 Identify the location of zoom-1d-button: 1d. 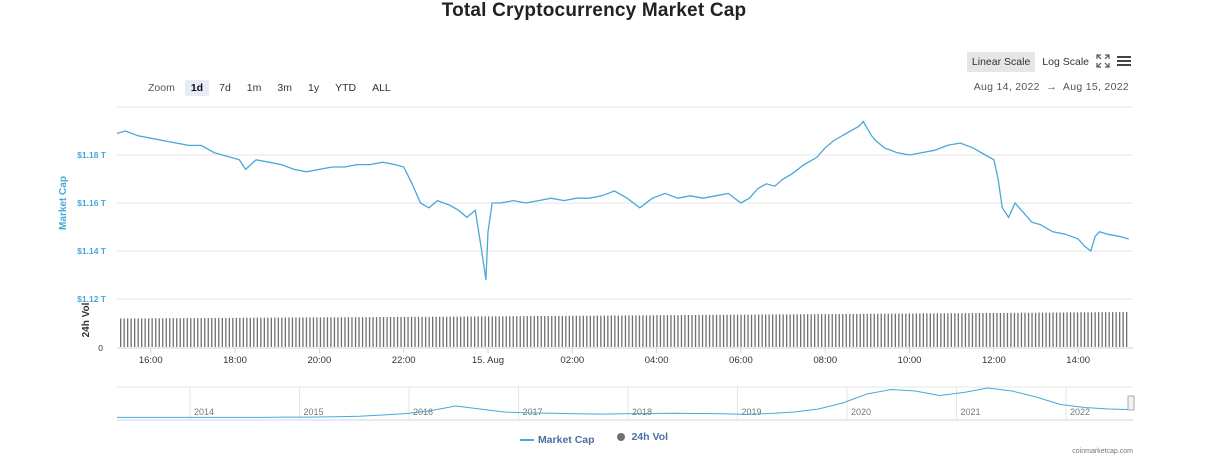
(197, 88).